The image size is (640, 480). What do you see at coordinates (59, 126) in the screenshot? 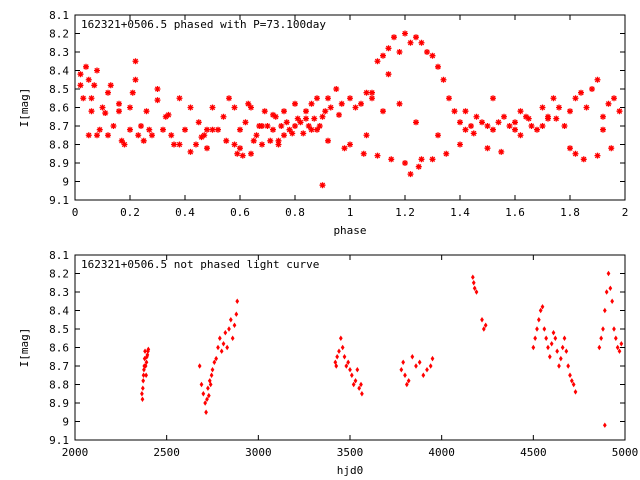
I see `y-tick-label: 8.7` at bounding box center [59, 126].